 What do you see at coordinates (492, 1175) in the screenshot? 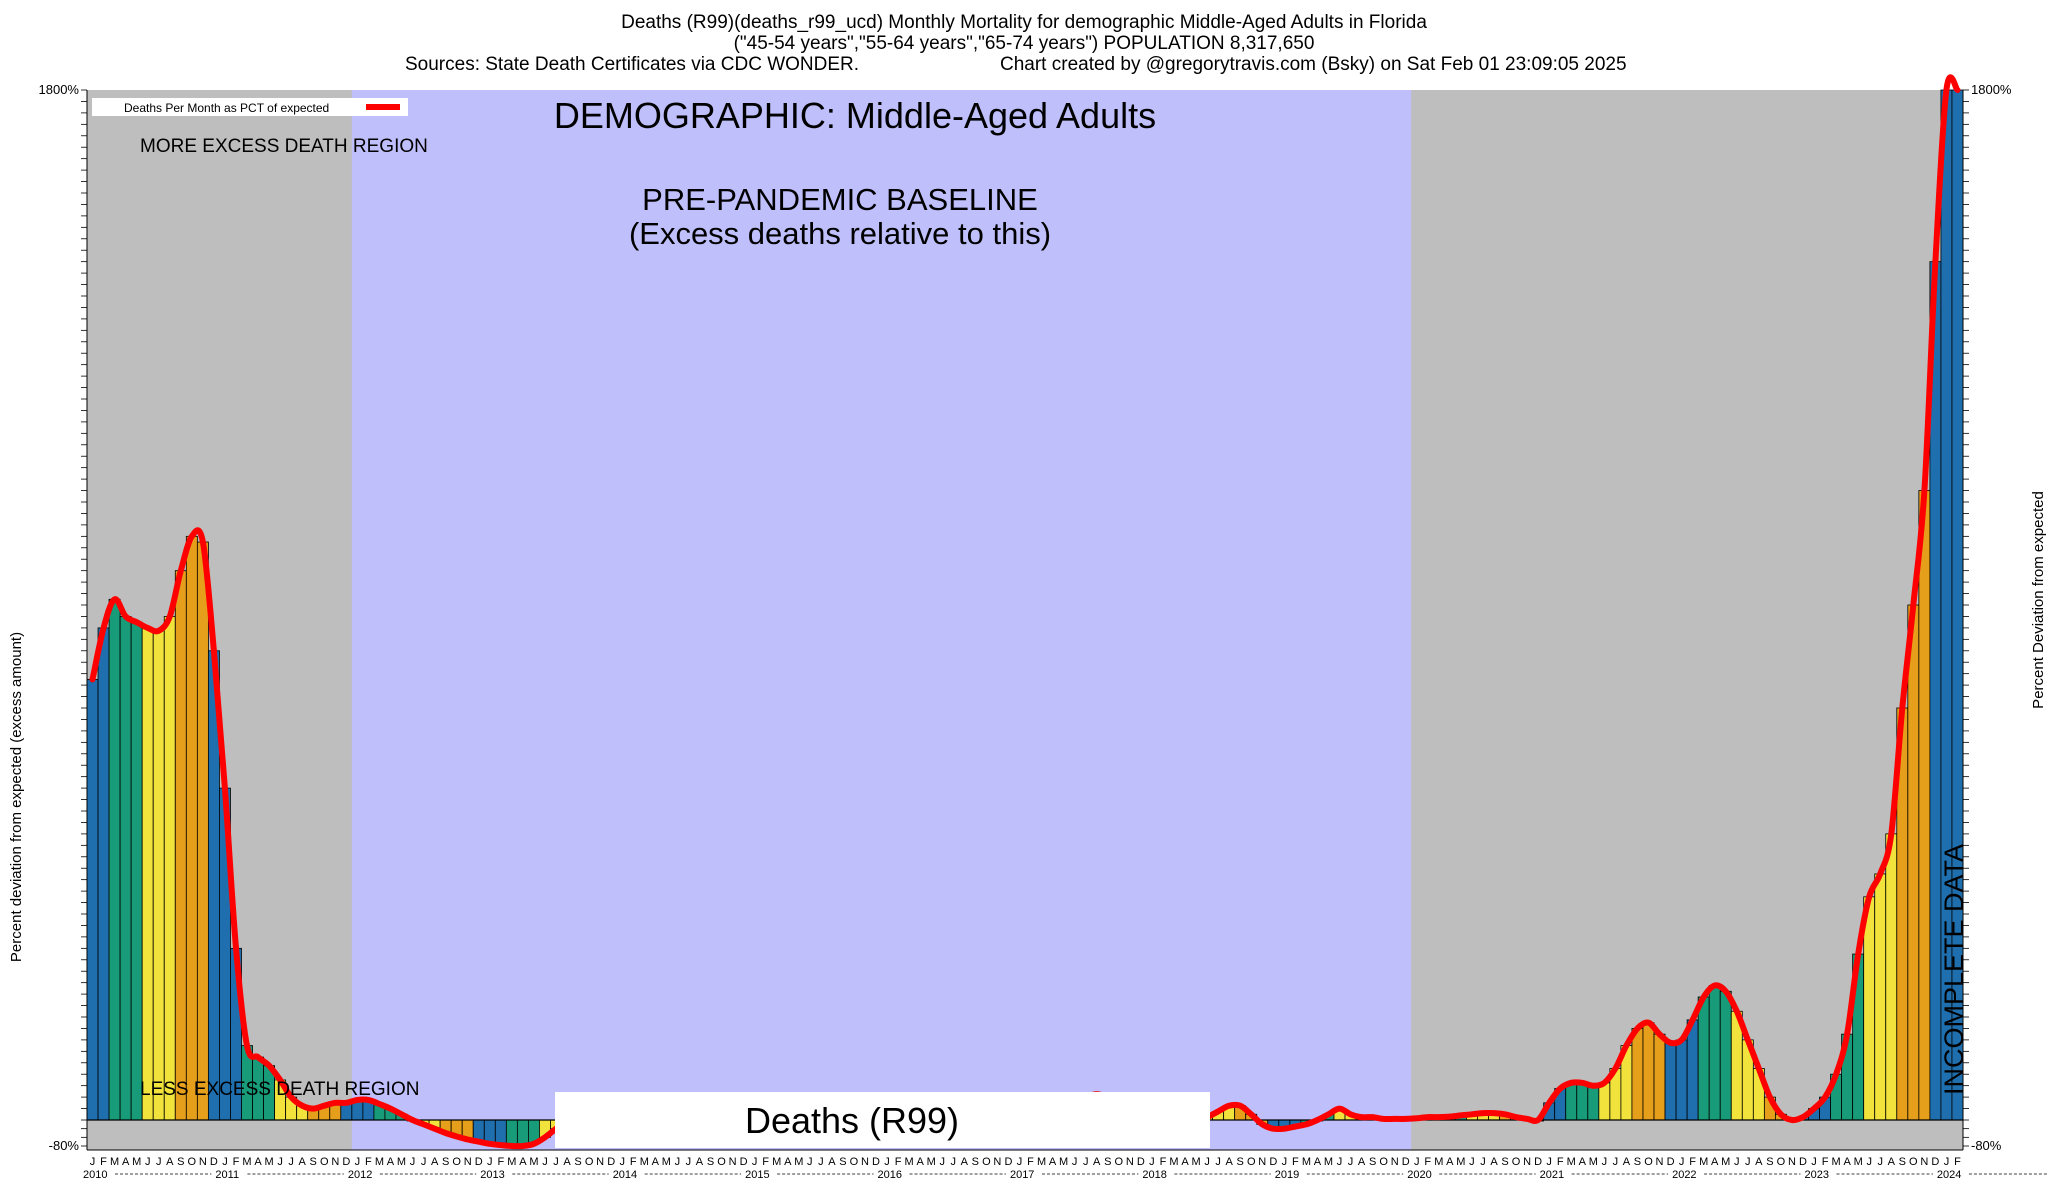
I see `x-year-label: 2013` at bounding box center [492, 1175].